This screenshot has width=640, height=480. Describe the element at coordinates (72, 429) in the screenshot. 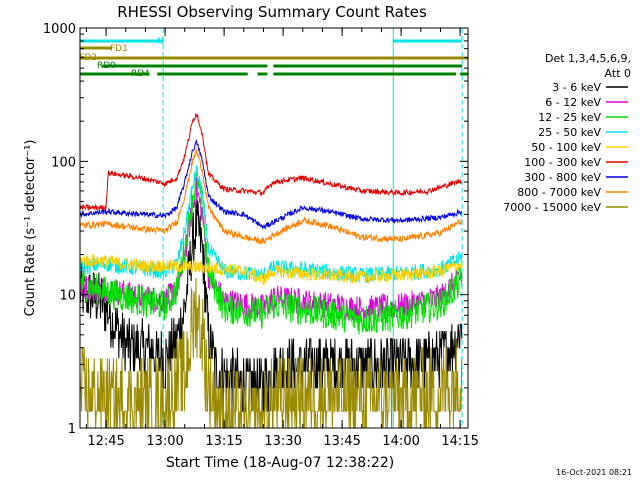

I see `y-tick-label-0: 1` at that location.